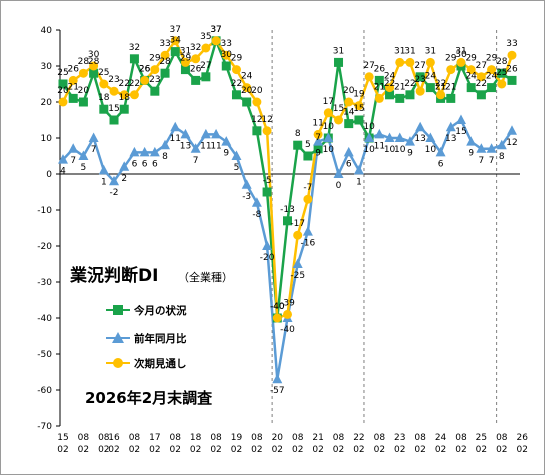 The height and width of the screenshot is (475, 545). Describe the element at coordinates (481, 438) in the screenshot. I see `x-tick-label-year: 25` at that location.